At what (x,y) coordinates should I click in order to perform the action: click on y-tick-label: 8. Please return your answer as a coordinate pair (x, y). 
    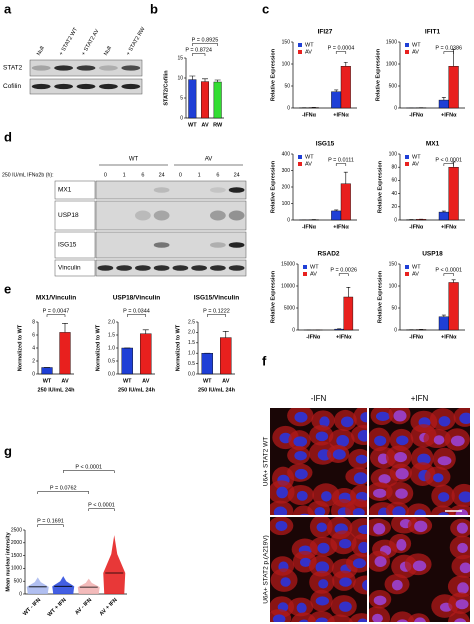
    Looking at the image, I should click on (33, 322).